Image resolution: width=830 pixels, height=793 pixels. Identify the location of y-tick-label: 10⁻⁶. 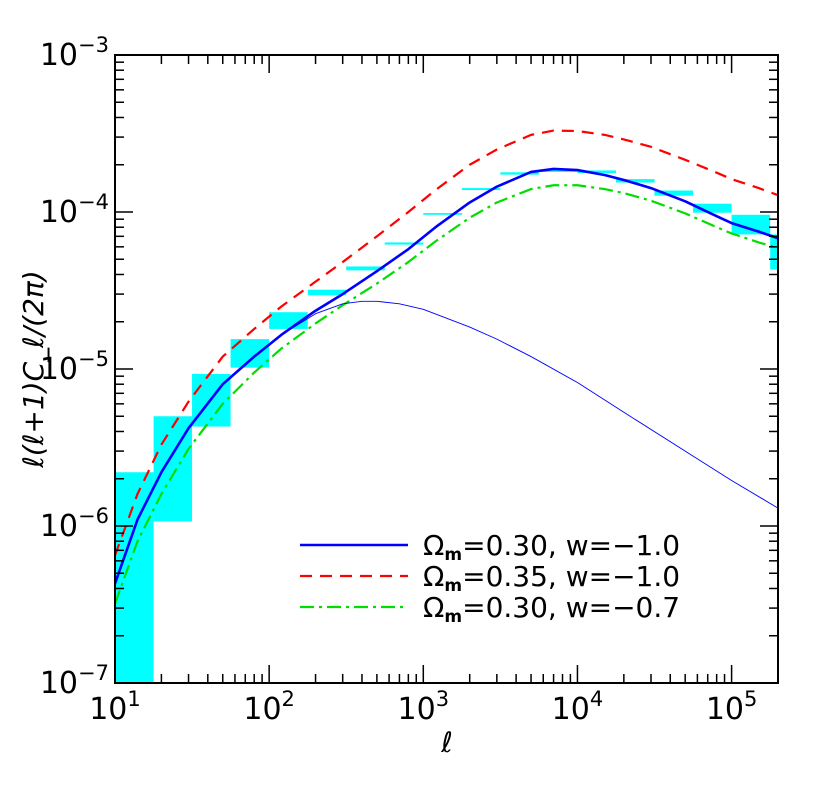
(74, 524).